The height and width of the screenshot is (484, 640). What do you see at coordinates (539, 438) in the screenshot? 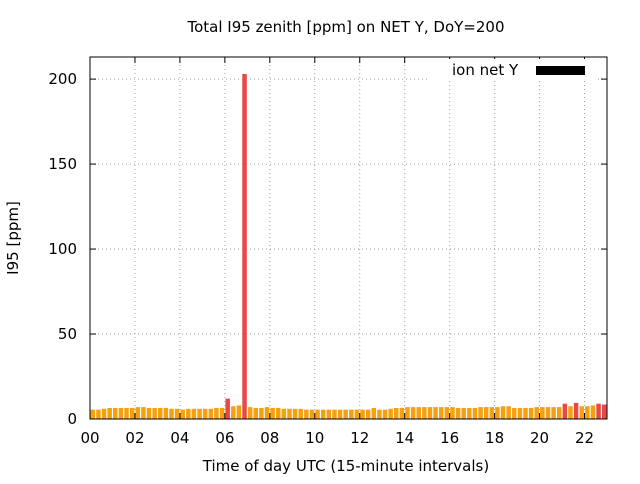
I see `x-tick-label: 20` at bounding box center [539, 438].